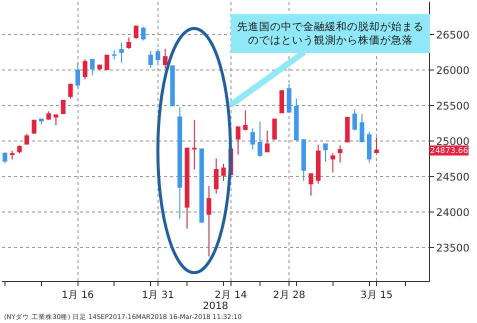  What do you see at coordinates (215, 306) in the screenshot?
I see `x-axis-title: 2018` at bounding box center [215, 306].